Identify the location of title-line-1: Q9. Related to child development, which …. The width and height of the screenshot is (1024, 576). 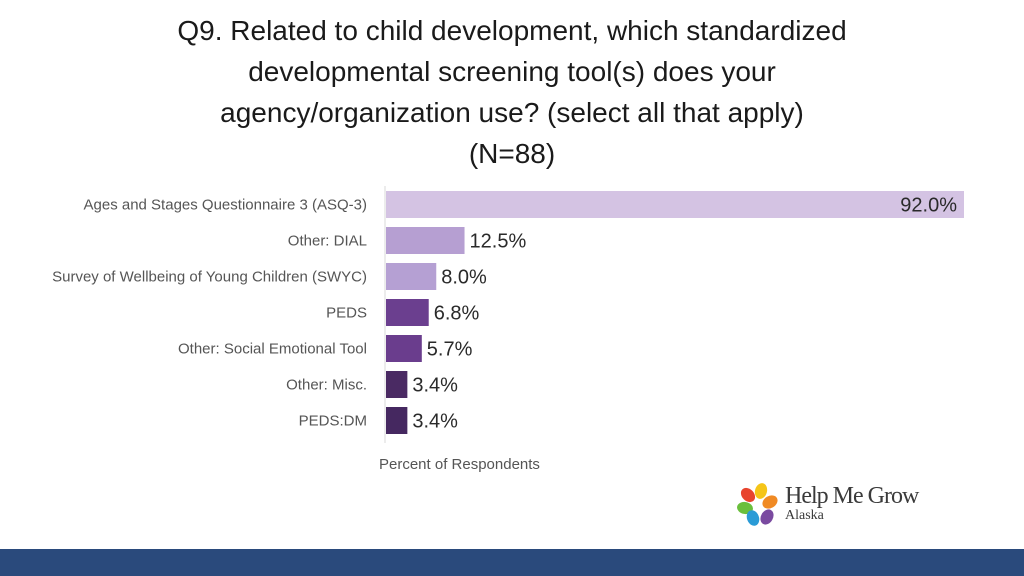
(512, 30).